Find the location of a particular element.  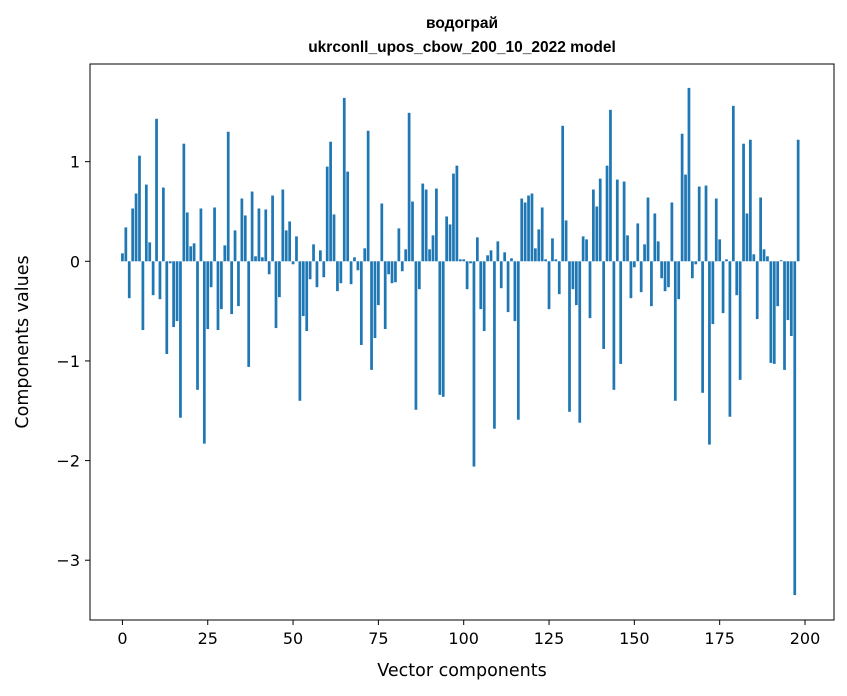

y-tick-label: −2 is located at coordinates (68, 461).